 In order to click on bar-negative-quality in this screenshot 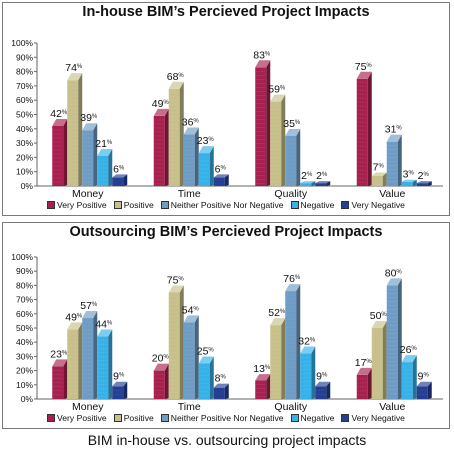, I will do `click(308, 183)`.